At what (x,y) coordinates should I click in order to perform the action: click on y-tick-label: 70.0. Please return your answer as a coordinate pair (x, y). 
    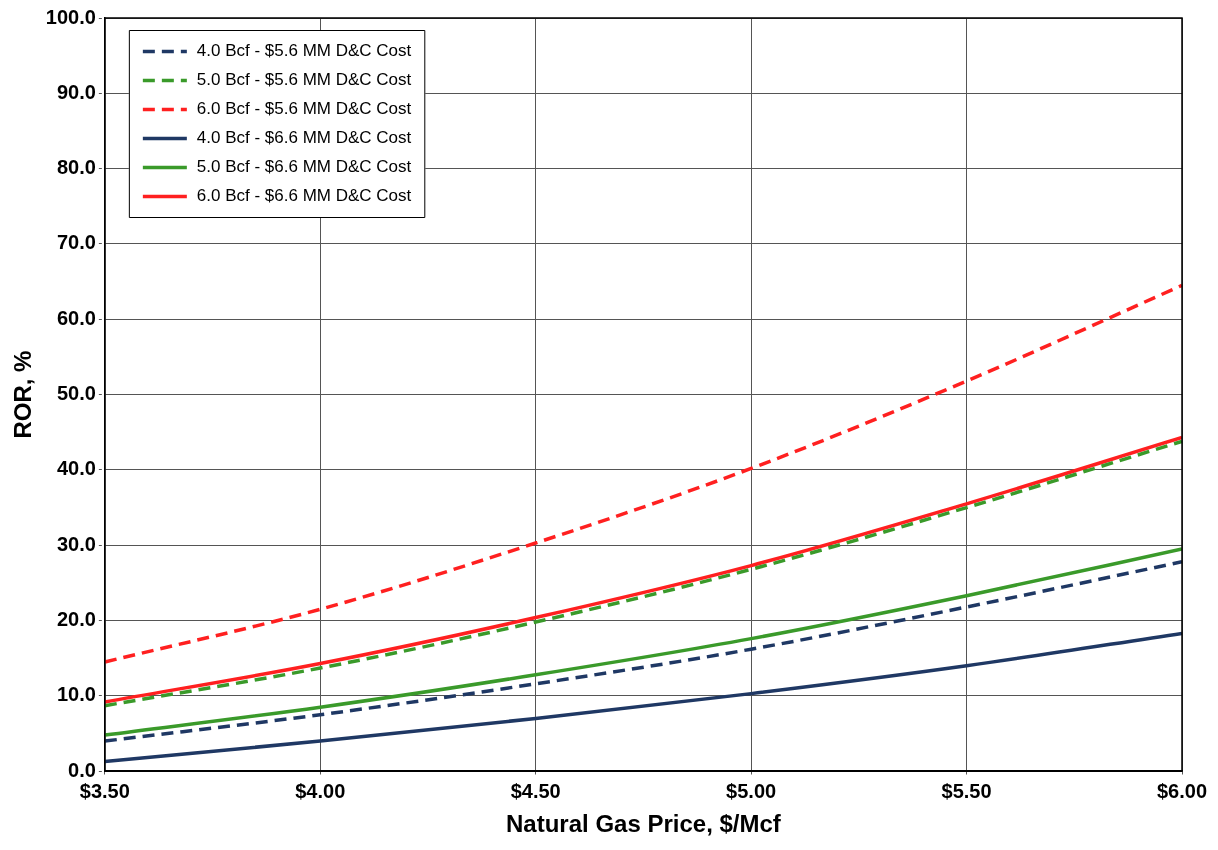
    Looking at the image, I should click on (76, 242).